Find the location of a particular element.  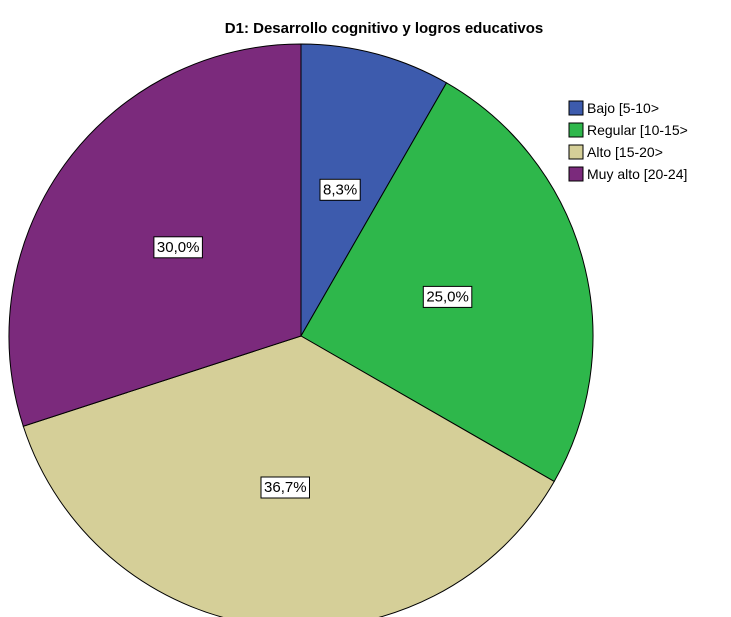

slice-label-3: 36,7% is located at coordinates (285, 487).